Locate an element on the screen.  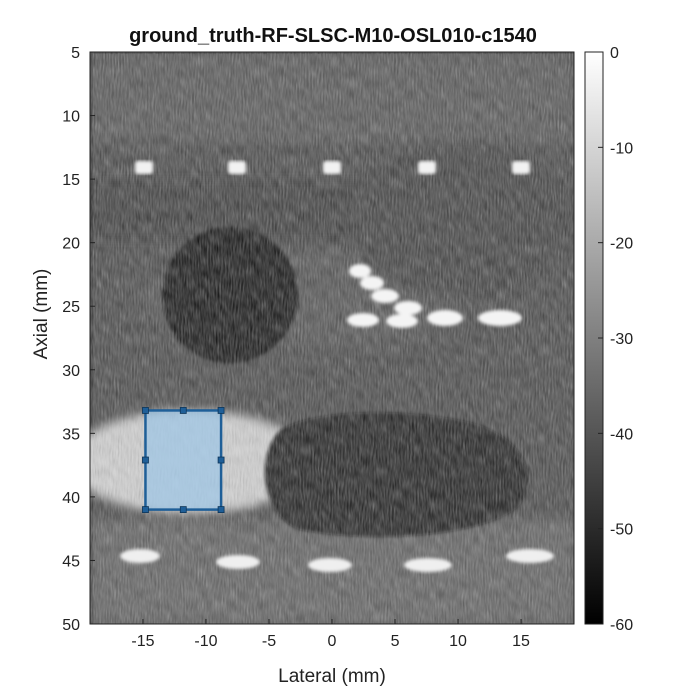
colorbar-tick-label: -20 is located at coordinates (621, 244).